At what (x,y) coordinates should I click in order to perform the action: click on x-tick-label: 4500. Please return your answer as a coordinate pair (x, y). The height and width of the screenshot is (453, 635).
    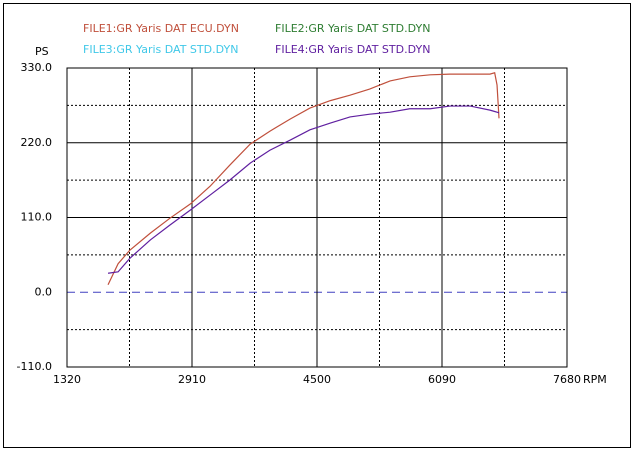
    Looking at the image, I should click on (317, 379).